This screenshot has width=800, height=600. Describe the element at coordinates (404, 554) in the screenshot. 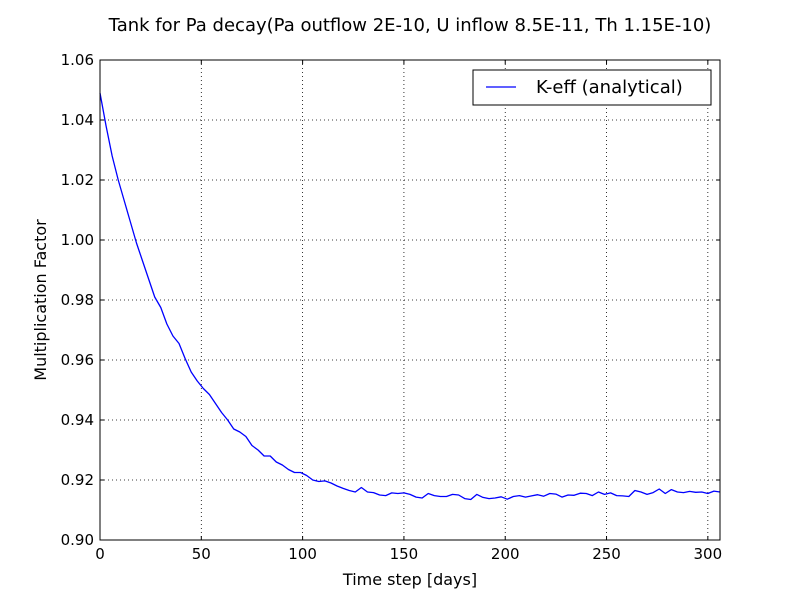

I see `x-tick-label: 150` at that location.